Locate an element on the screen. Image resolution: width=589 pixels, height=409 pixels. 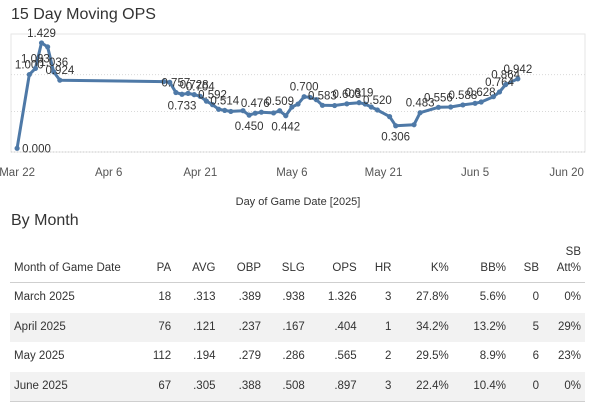
data-label: 0.000 is located at coordinates (36, 149).